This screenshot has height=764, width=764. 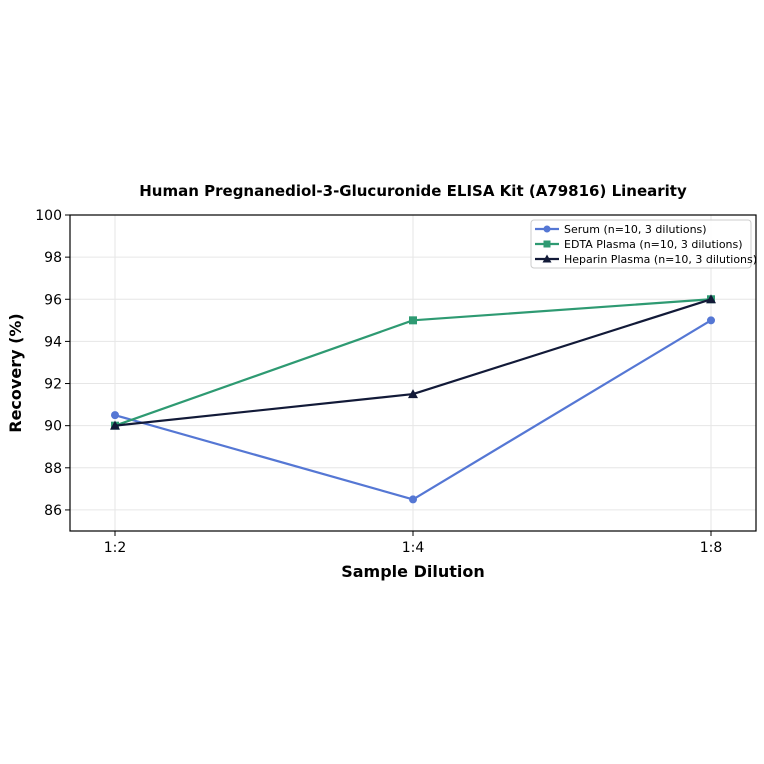 I want to click on legend-label: Serum (n=10, 3 dilutions), so click(x=635, y=229).